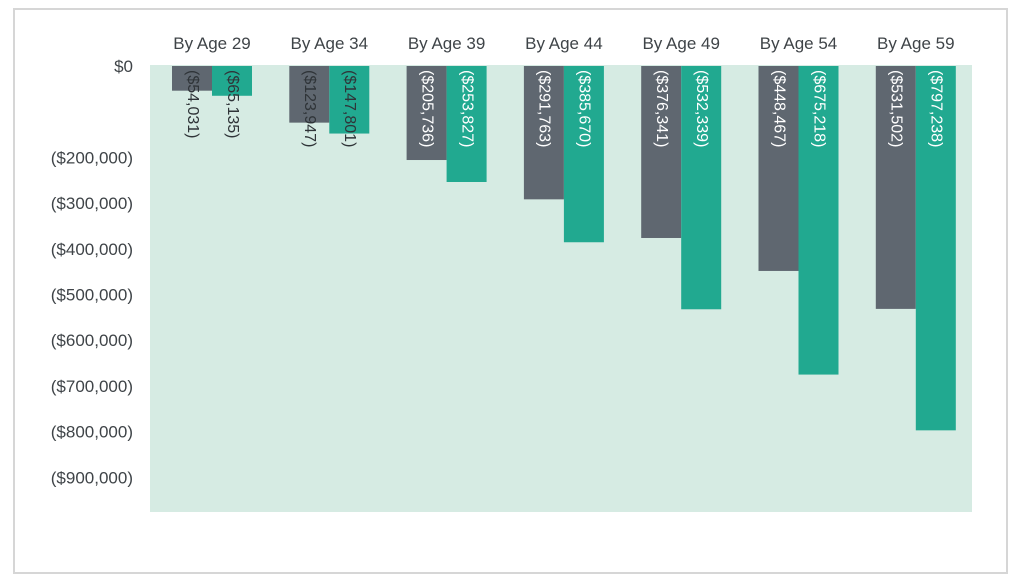  Describe the element at coordinates (92, 340) in the screenshot. I see `y-tick-label: ($600,000)` at that location.